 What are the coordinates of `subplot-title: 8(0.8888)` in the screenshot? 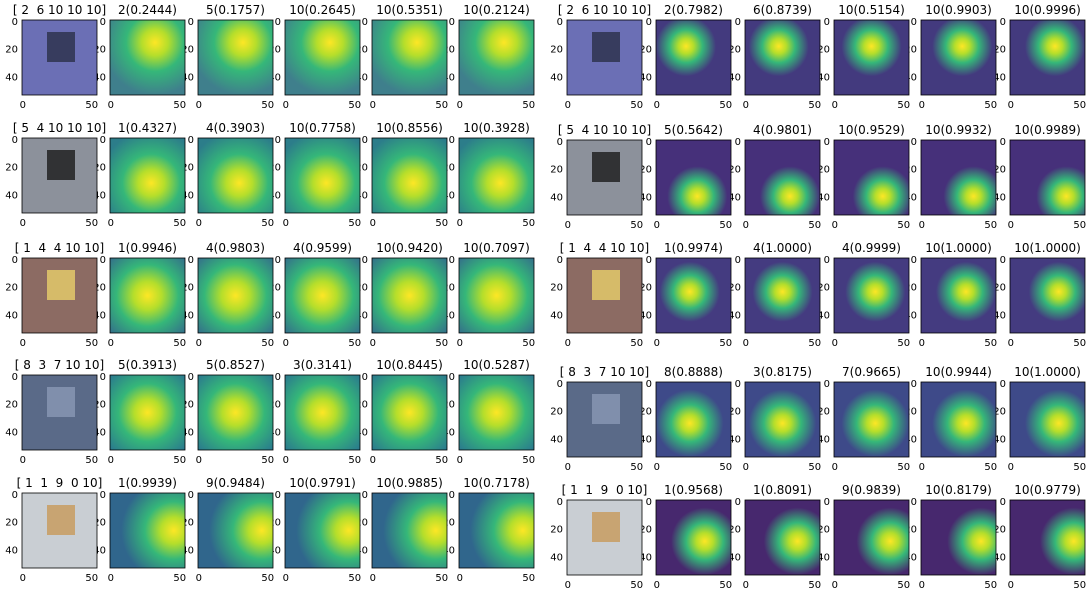 It's located at (693, 372).